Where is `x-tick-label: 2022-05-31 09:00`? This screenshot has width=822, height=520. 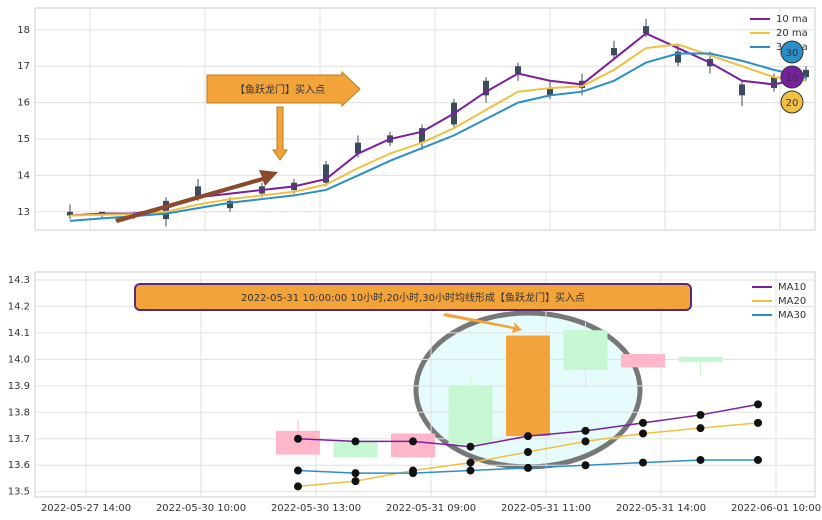
x-tick-label: 2022-05-31 09:00 is located at coordinates (431, 508).